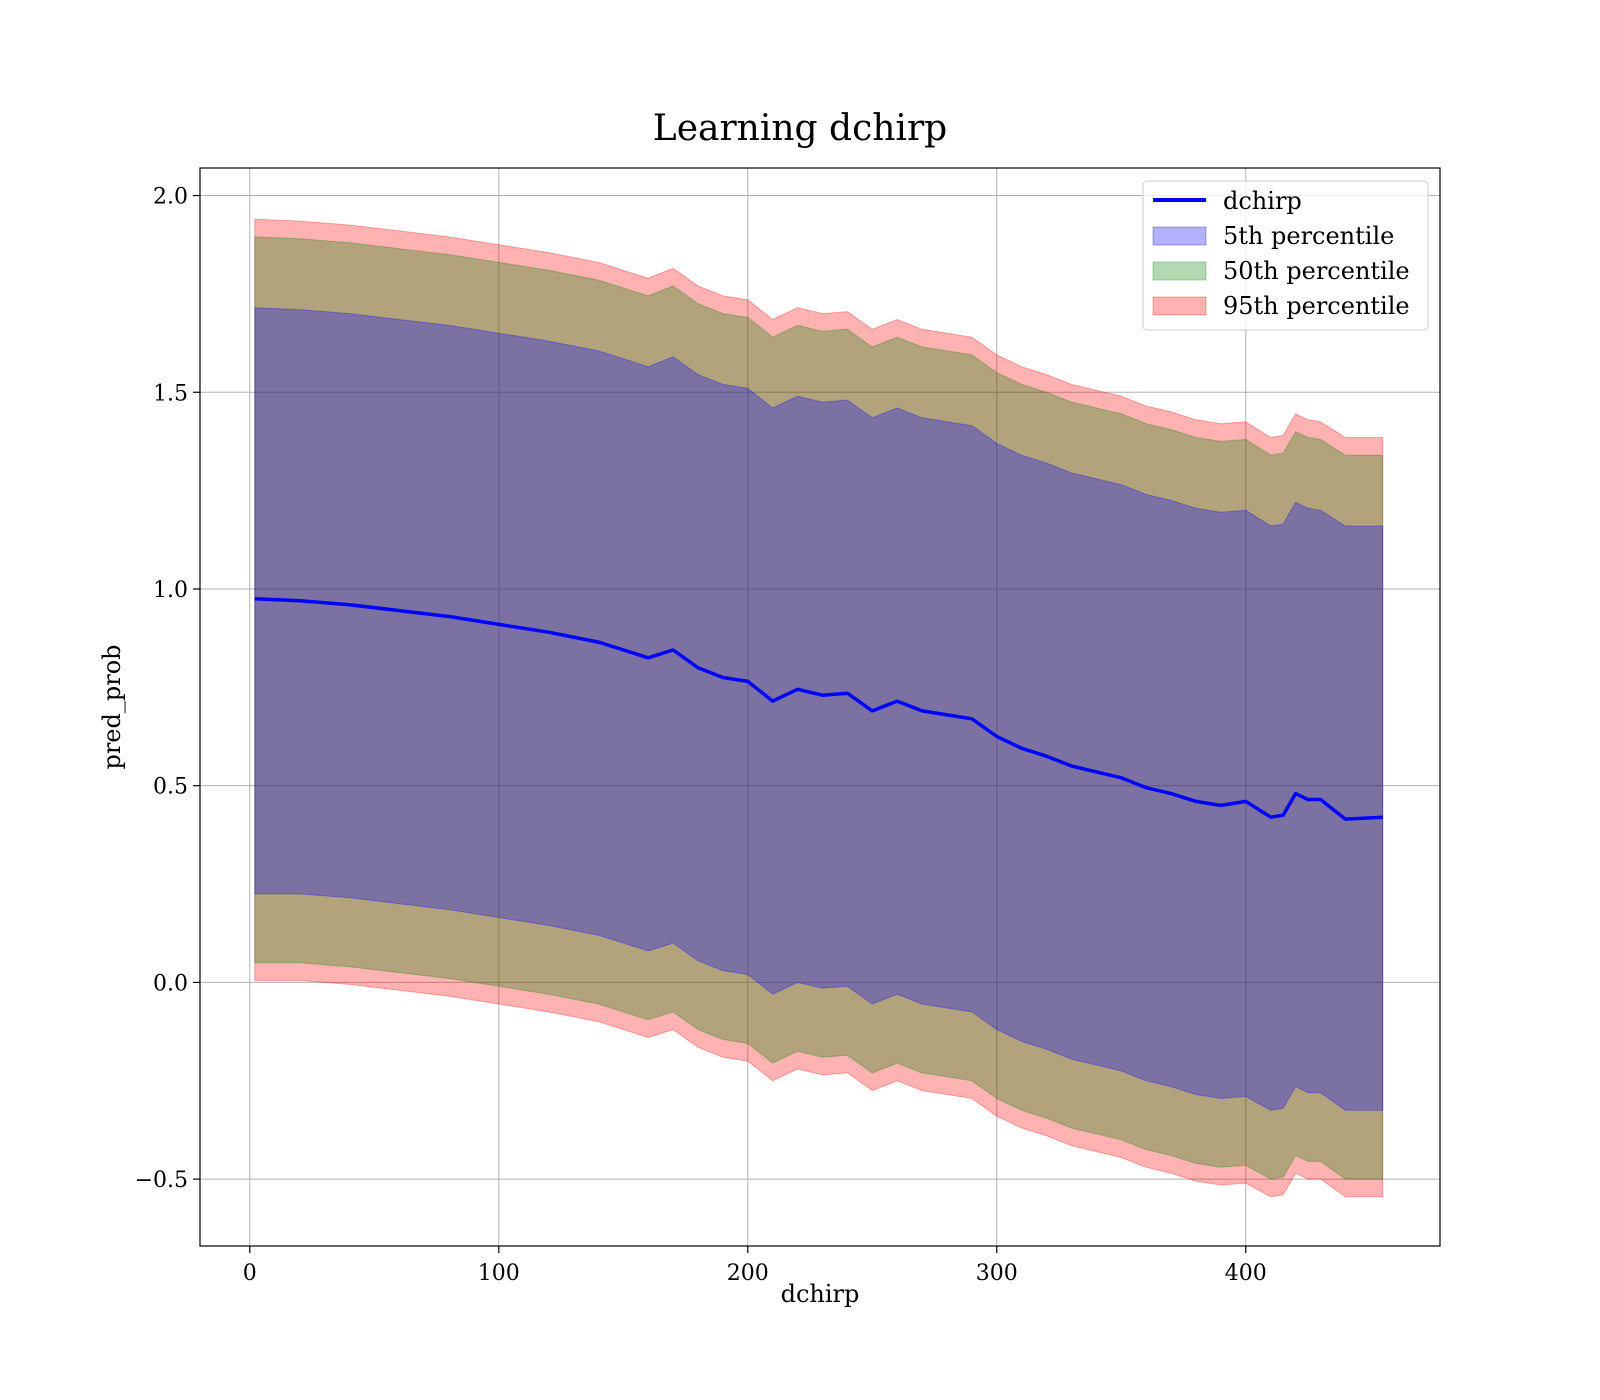 The height and width of the screenshot is (1400, 1600). I want to click on legend-label-50th-percentile: 50th percentile, so click(1316, 271).